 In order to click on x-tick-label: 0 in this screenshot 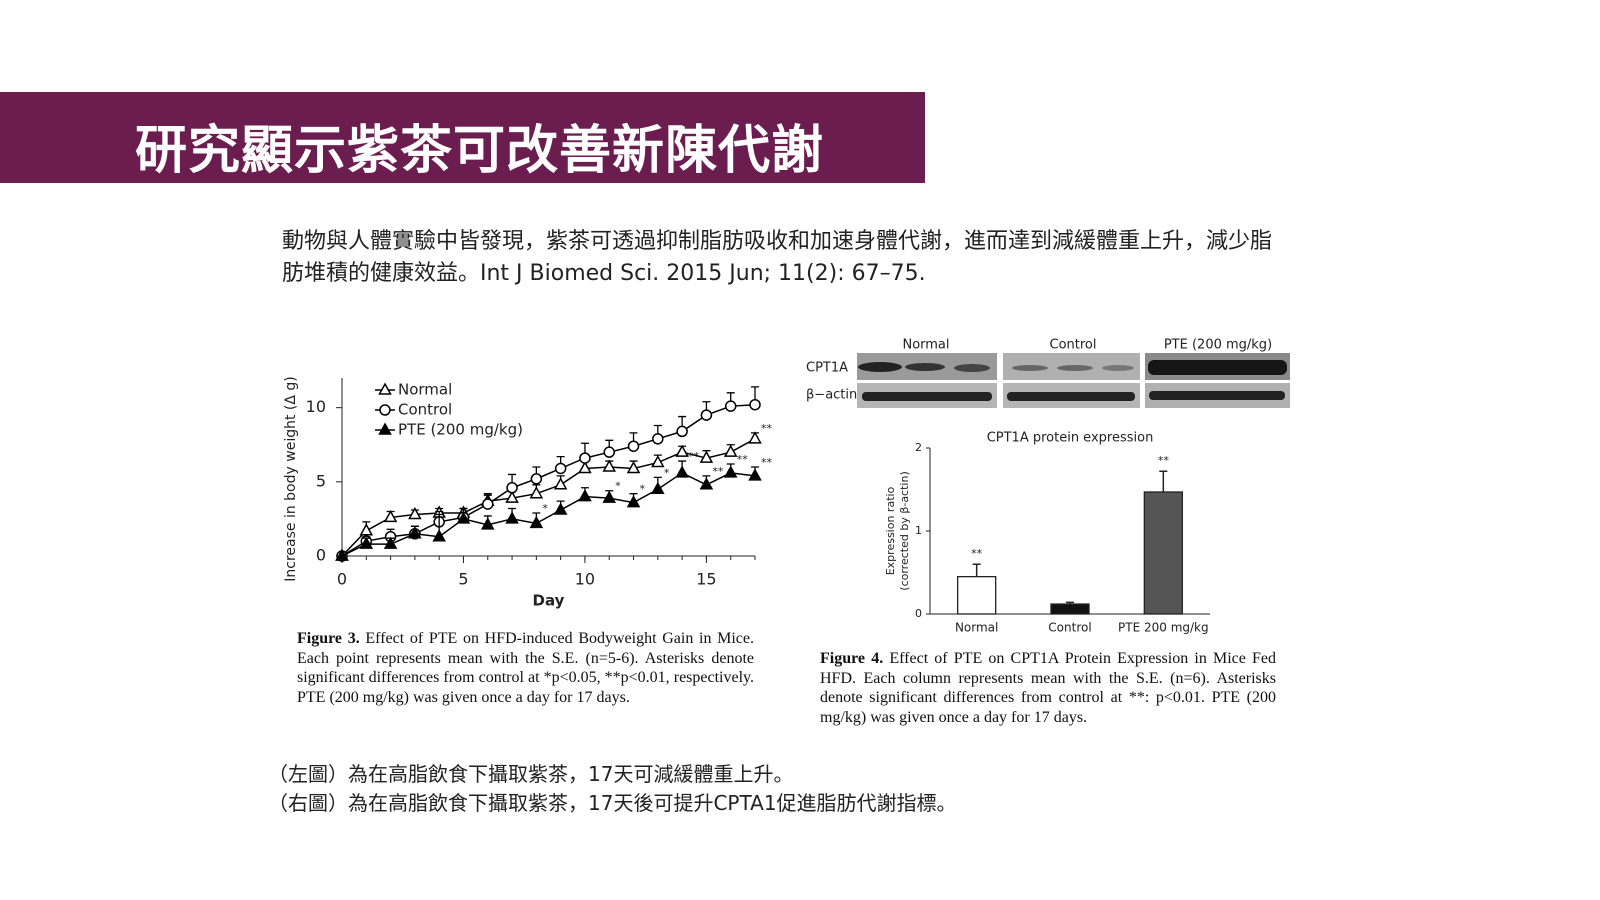, I will do `click(342, 579)`.